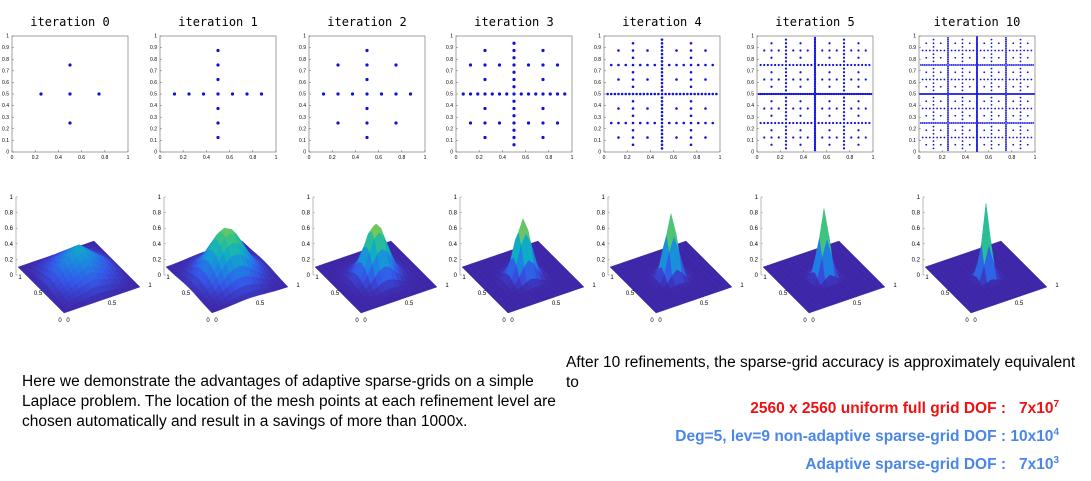 The width and height of the screenshot is (1091, 481). I want to click on full-grid-dof-value: 7x10, so click(1036, 408).